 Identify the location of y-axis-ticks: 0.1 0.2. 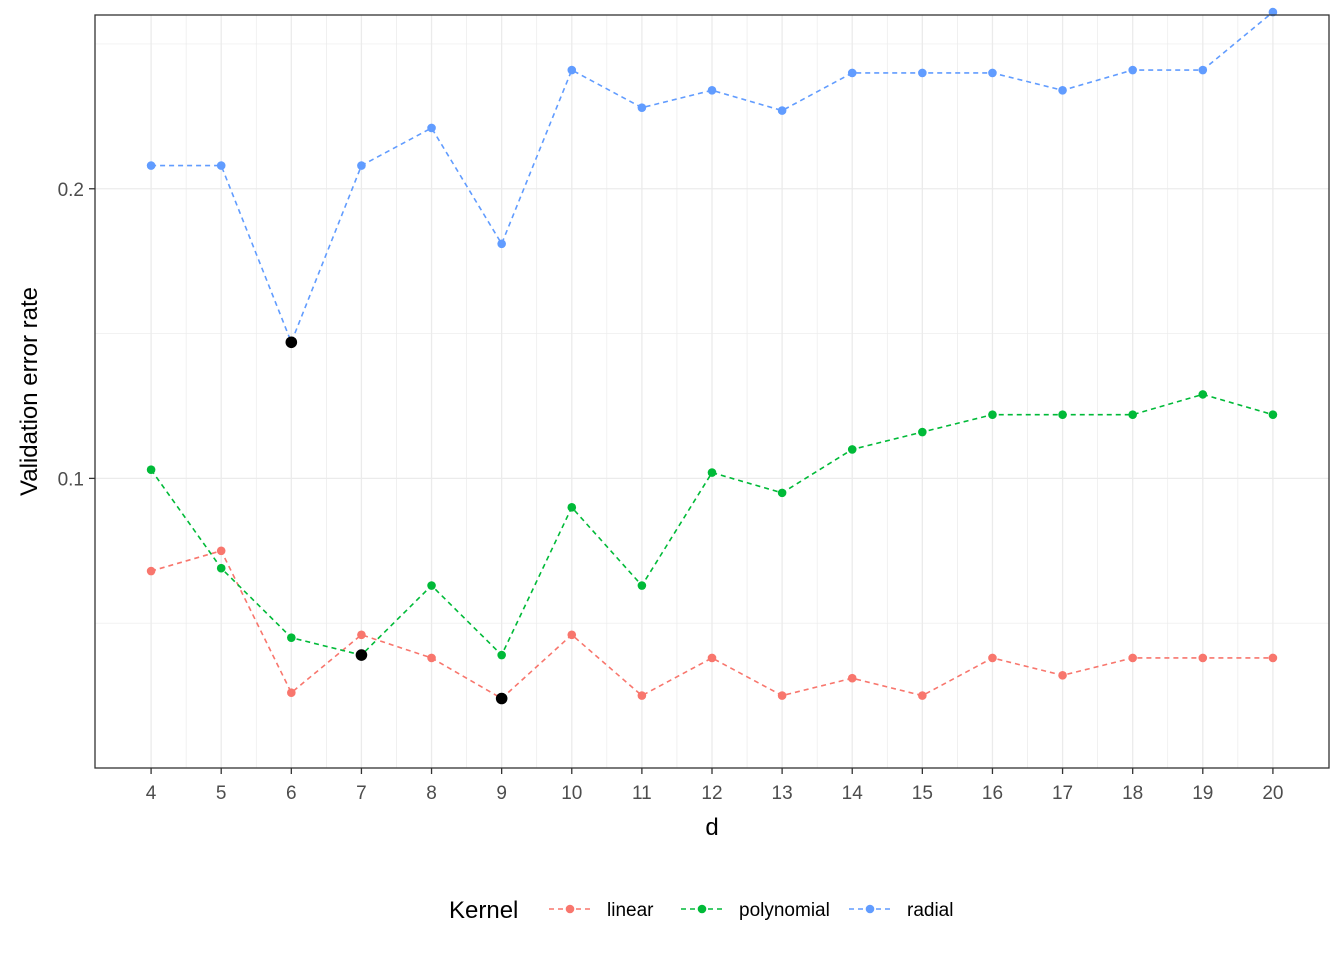
(76, 335).